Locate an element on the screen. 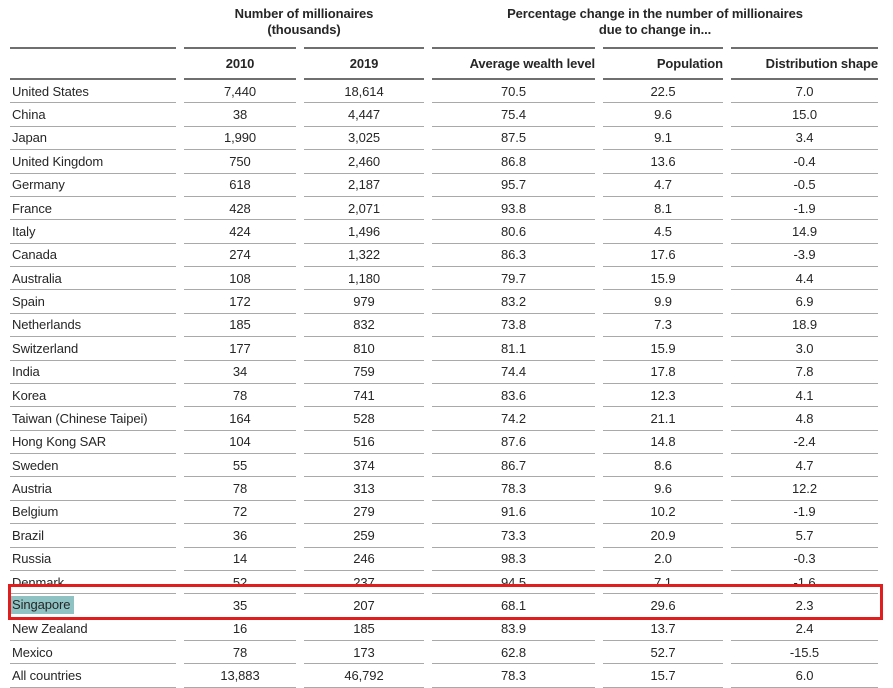 Image resolution: width=893 pixels, height=688 pixels. cell-population: 9.9 is located at coordinates (663, 302).